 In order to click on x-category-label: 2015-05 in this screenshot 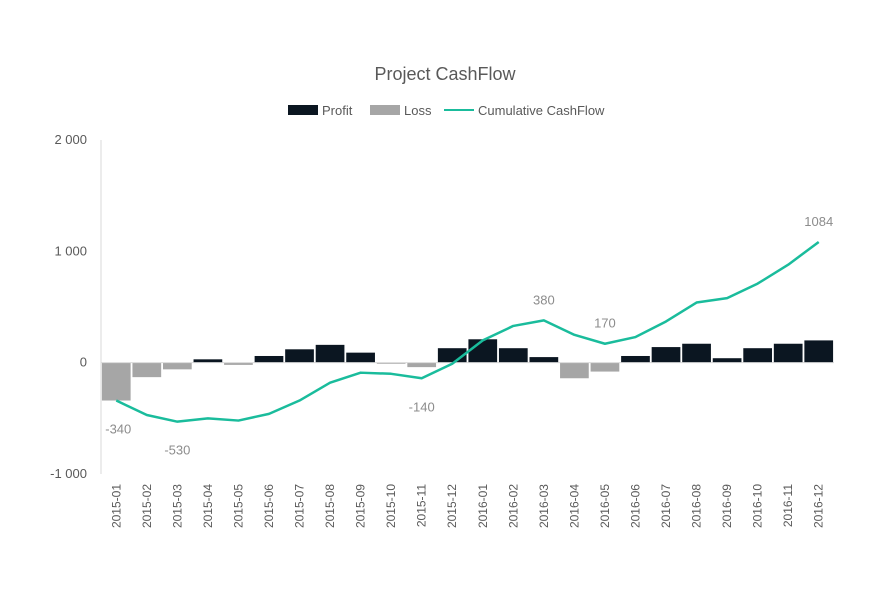, I will do `click(238, 506)`.